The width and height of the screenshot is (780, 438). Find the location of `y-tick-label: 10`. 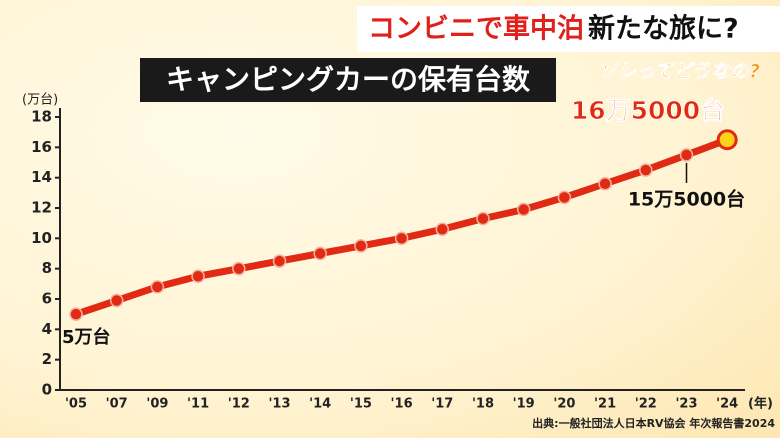

y-tick-label: 10 is located at coordinates (41, 238).